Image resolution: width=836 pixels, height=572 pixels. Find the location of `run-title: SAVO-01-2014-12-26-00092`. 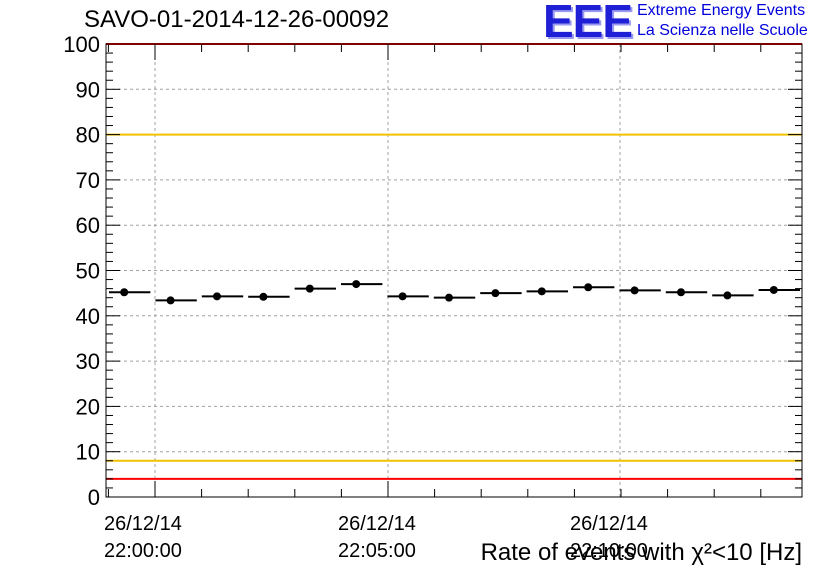

run-title: SAVO-01-2014-12-26-00092 is located at coordinates (237, 19).